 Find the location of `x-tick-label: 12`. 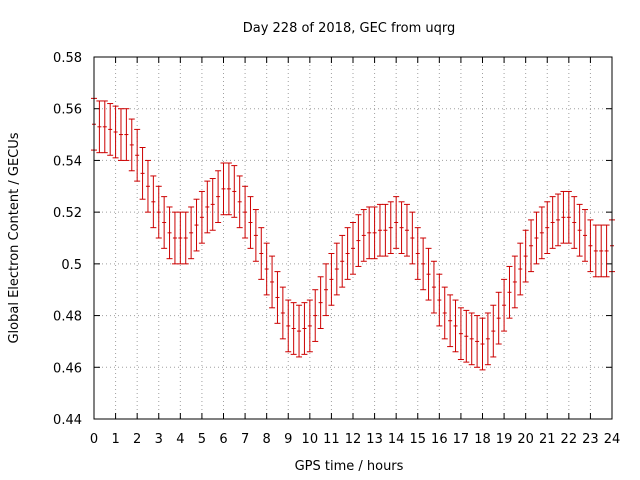

x-tick-label: 12 is located at coordinates (353, 439).